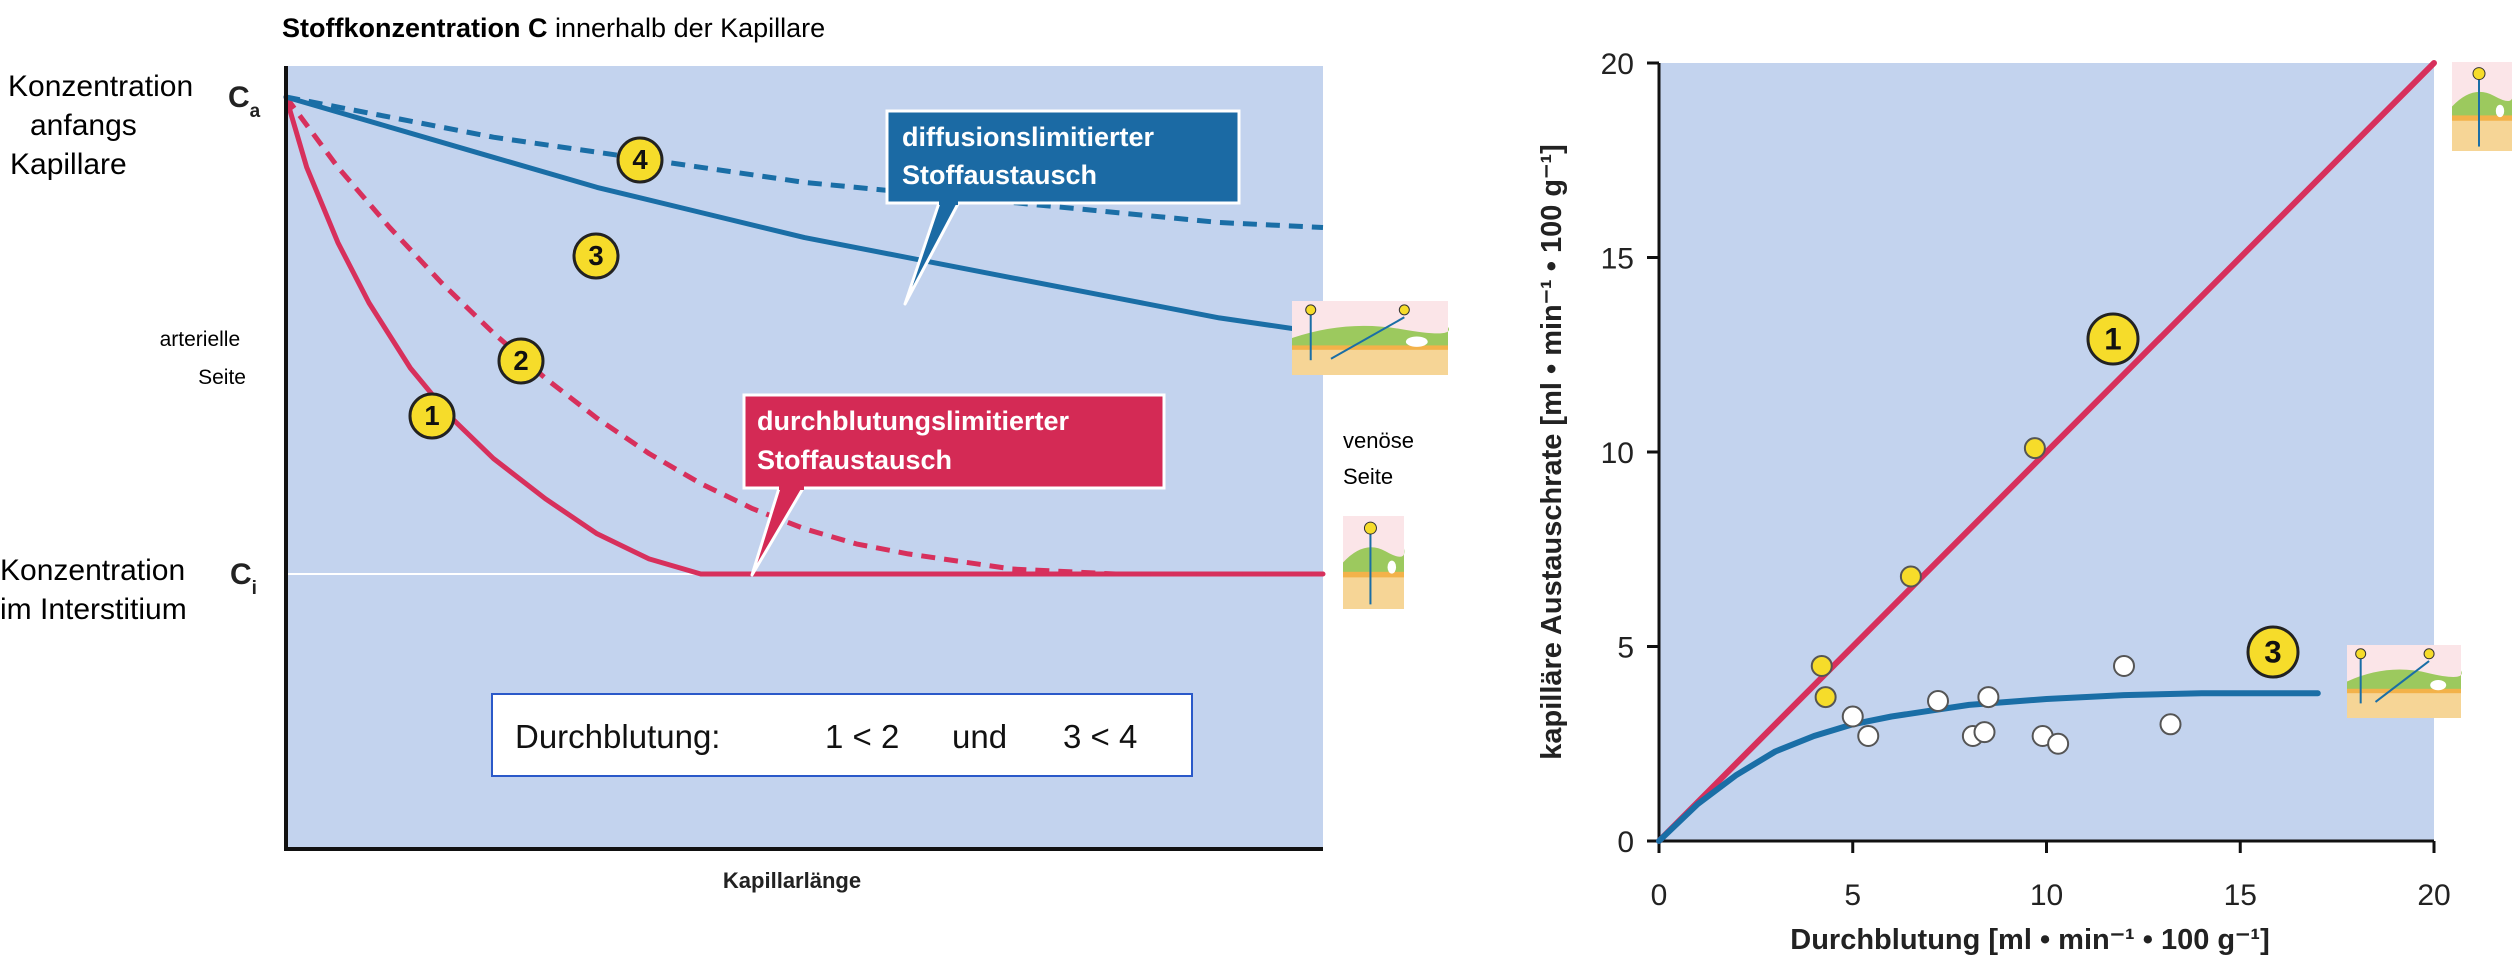 Image resolution: width=2512 pixels, height=969 pixels. What do you see at coordinates (1063, 207) in the screenshot?
I see `callout-diffusion: diffusionslimitierter Stoffaustausch` at bounding box center [1063, 207].